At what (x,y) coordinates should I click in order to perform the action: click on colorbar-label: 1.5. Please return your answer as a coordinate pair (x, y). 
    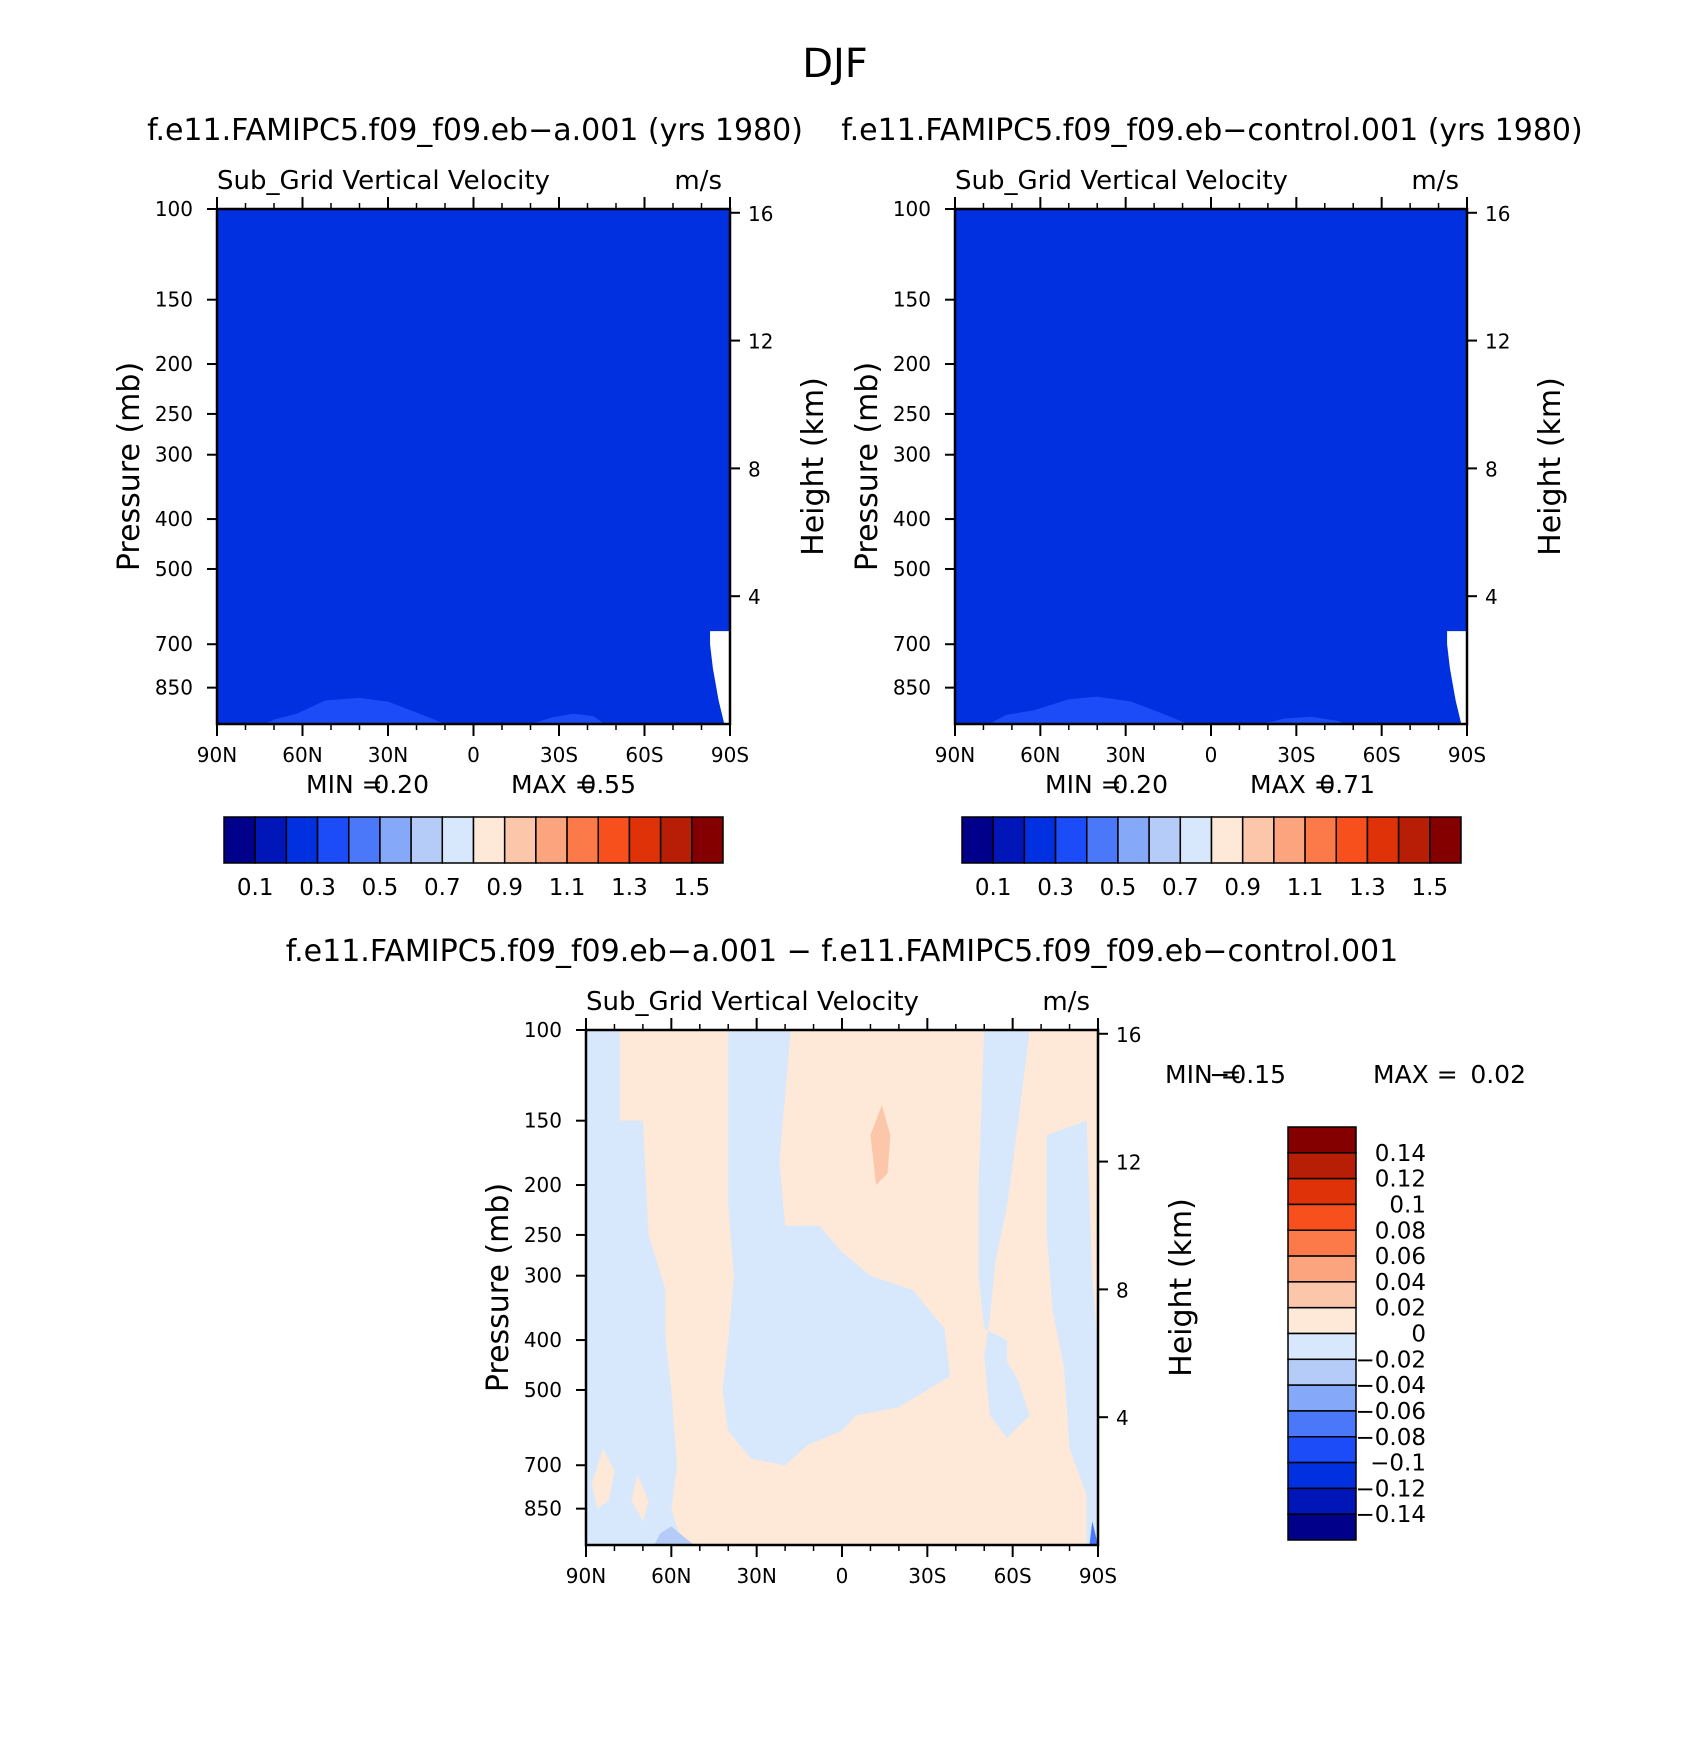
    Looking at the image, I should click on (1430, 888).